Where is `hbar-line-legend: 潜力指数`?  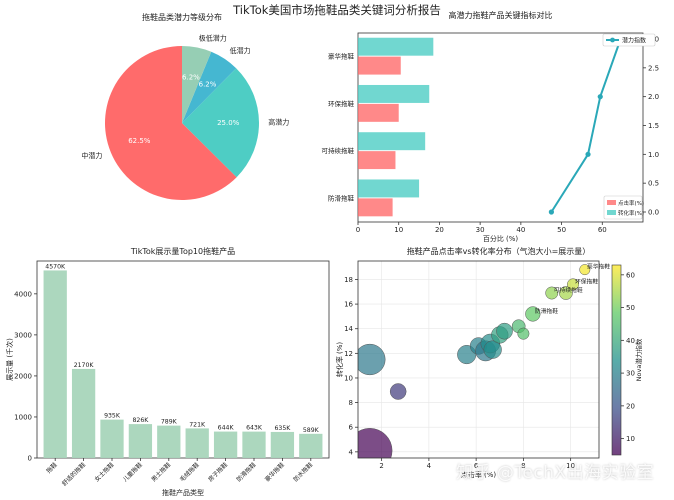 hbar-line-legend: 潜力指数 is located at coordinates (629, 40).